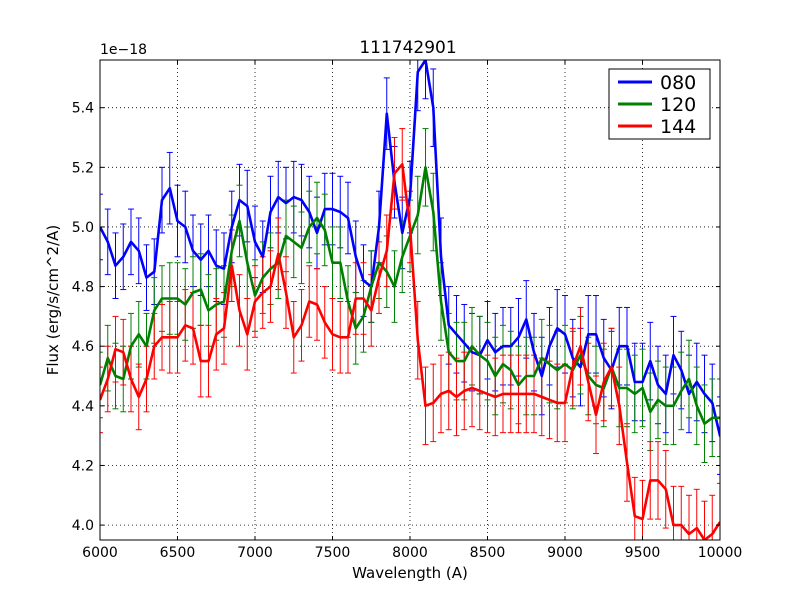 The height and width of the screenshot is (600, 800). What do you see at coordinates (83, 347) in the screenshot?
I see `y-tick-label: 4.6` at bounding box center [83, 347].